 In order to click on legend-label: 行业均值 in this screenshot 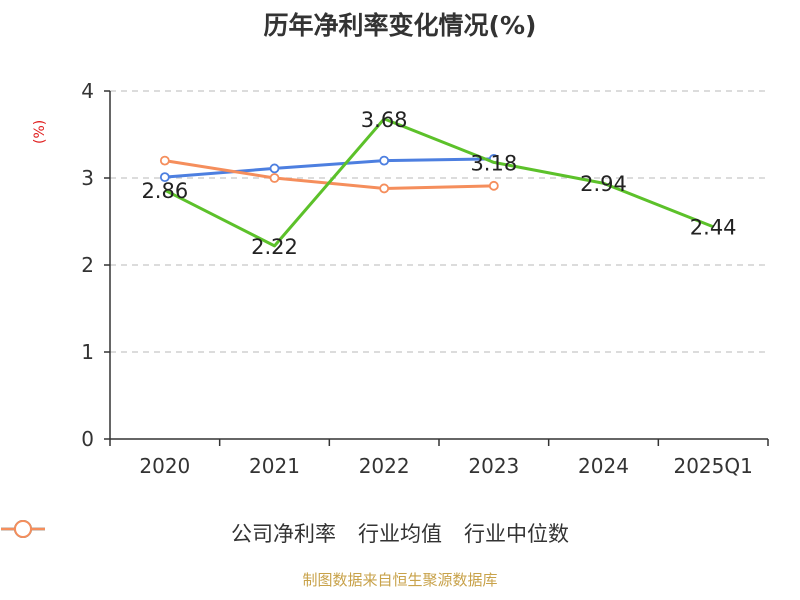, I will do `click(400, 534)`.